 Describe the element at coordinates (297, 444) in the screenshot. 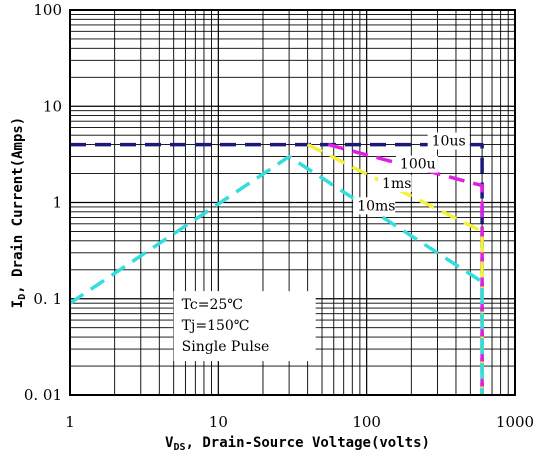

I see `x-axis-label: VDS, Drain-Source Voltage(volts)` at that location.